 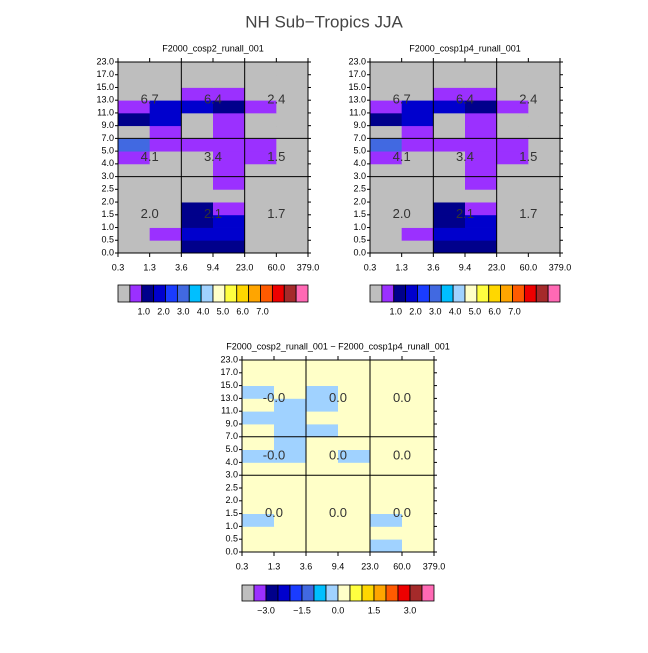 I want to click on x-tick-label: 3.6, so click(x=433, y=267).